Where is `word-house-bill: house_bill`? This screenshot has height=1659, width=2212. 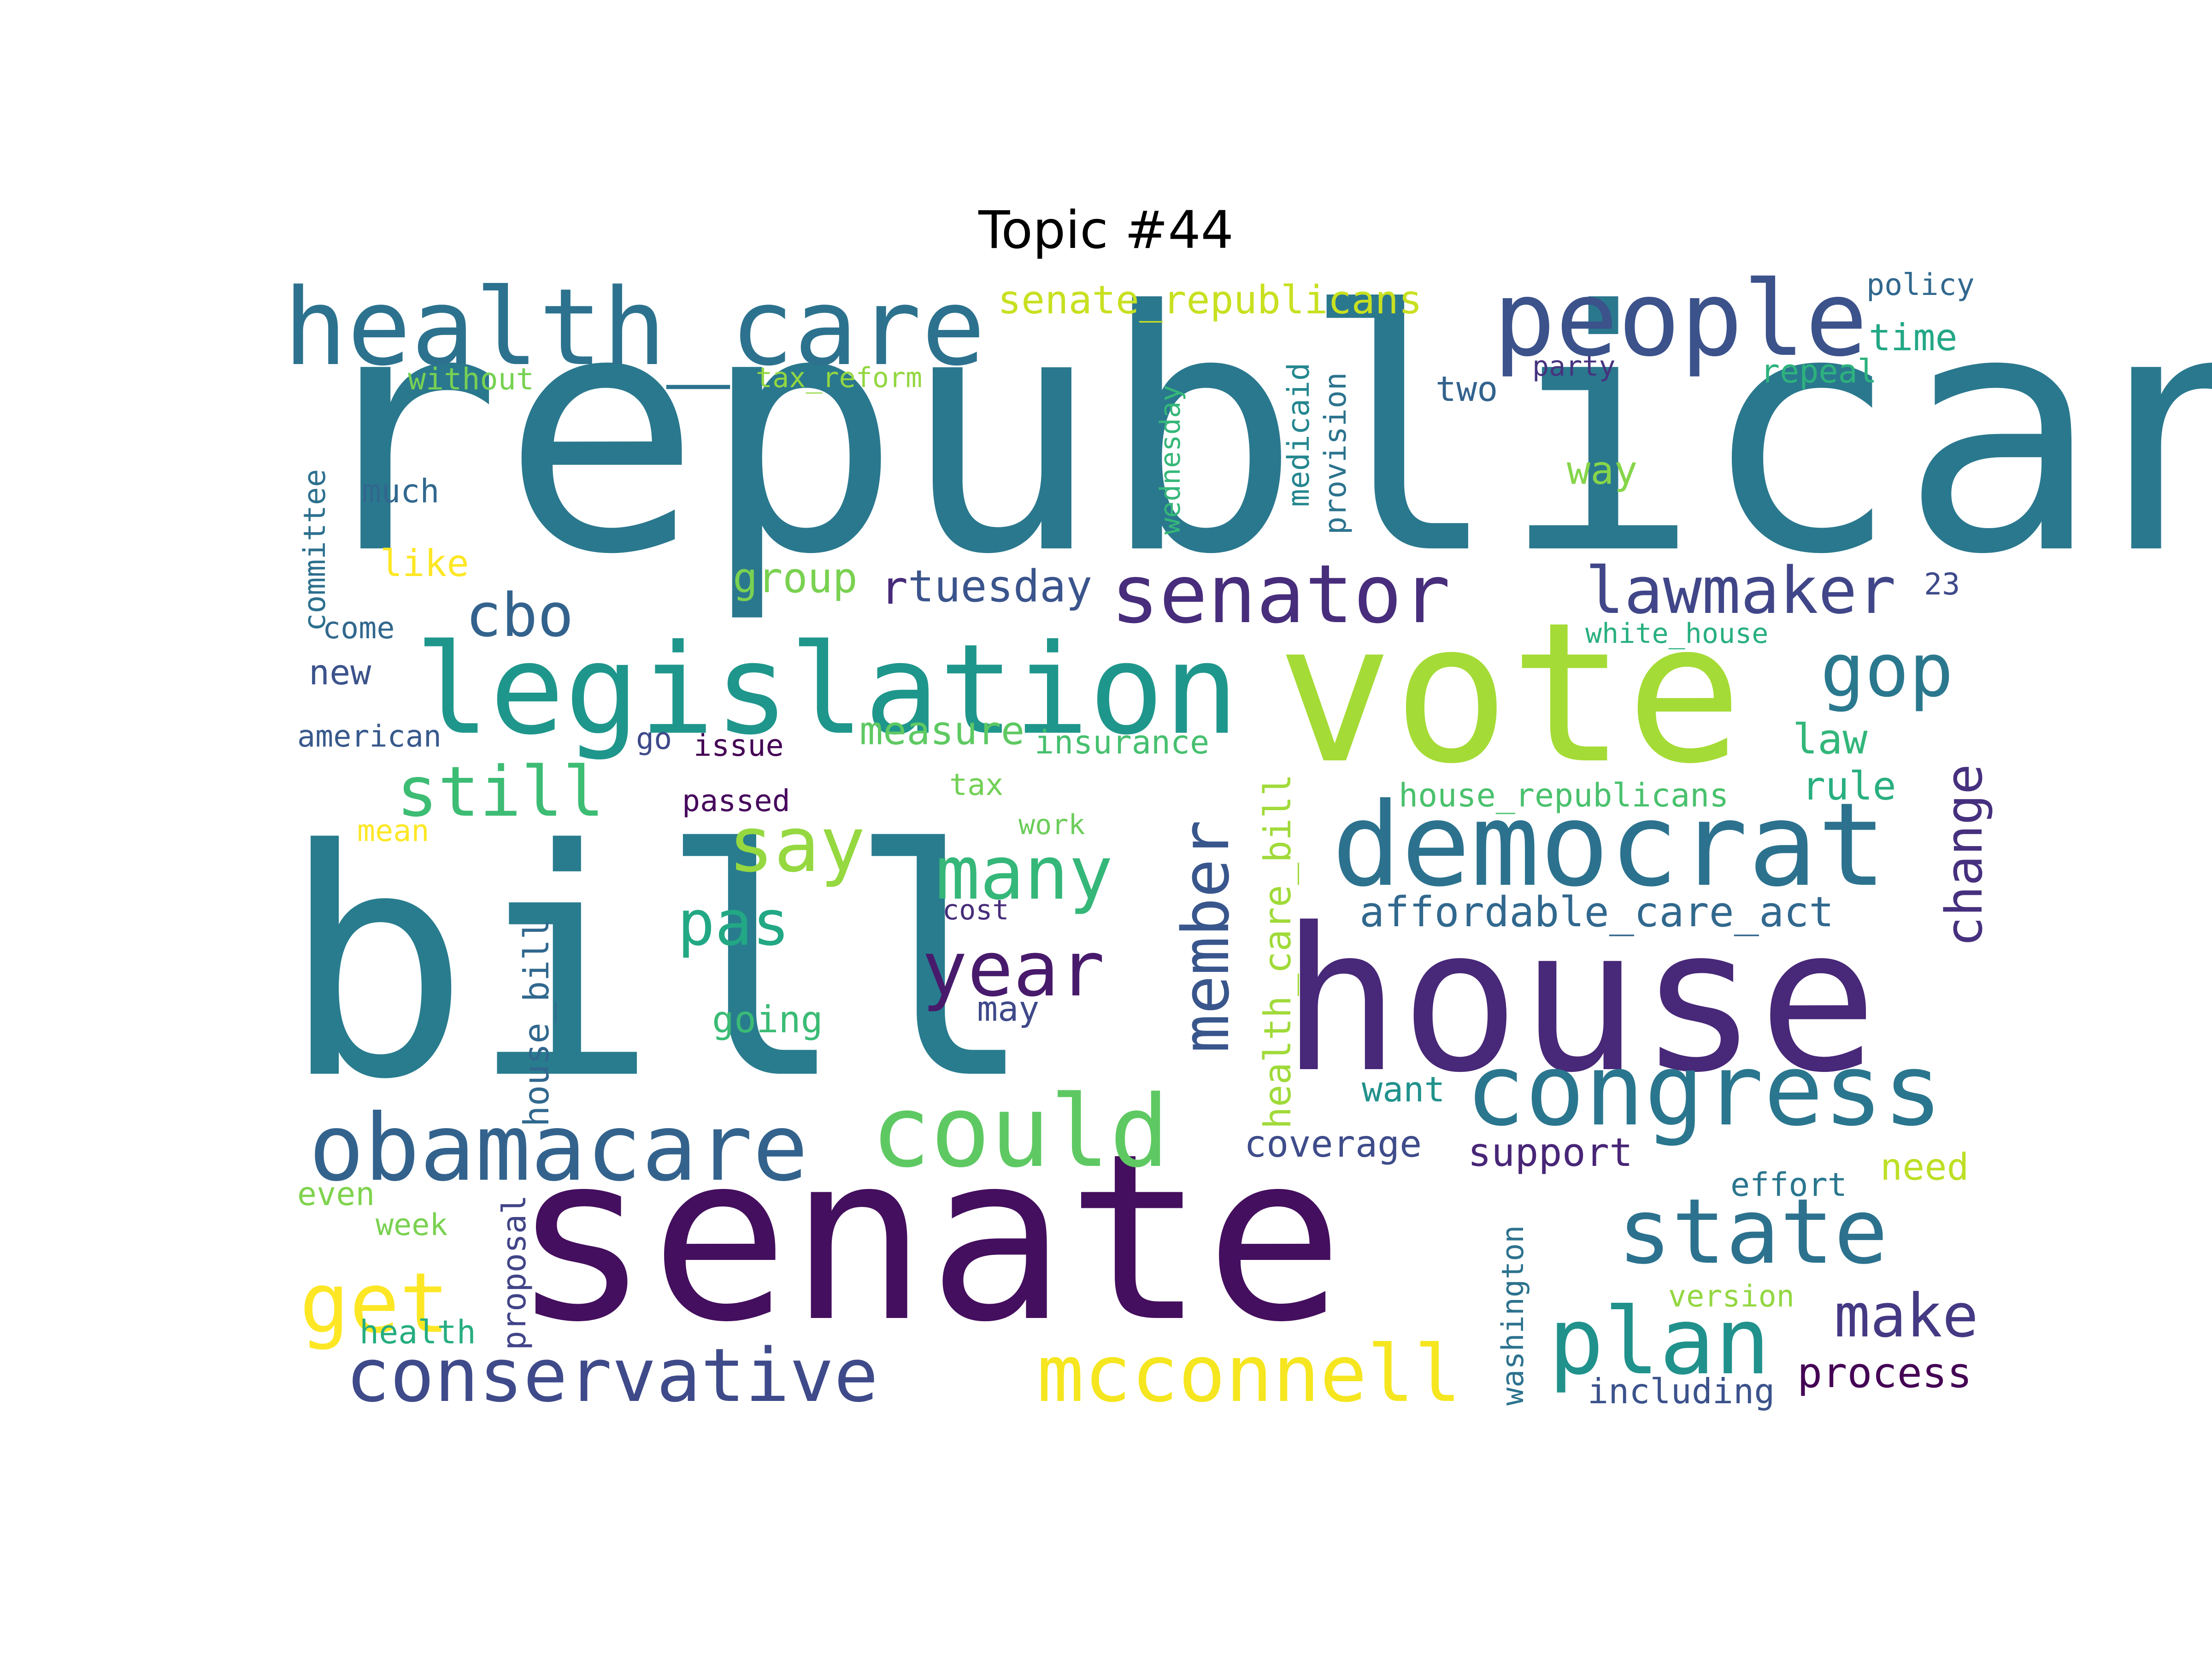
word-house-bill: house_bill is located at coordinates (536, 1022).